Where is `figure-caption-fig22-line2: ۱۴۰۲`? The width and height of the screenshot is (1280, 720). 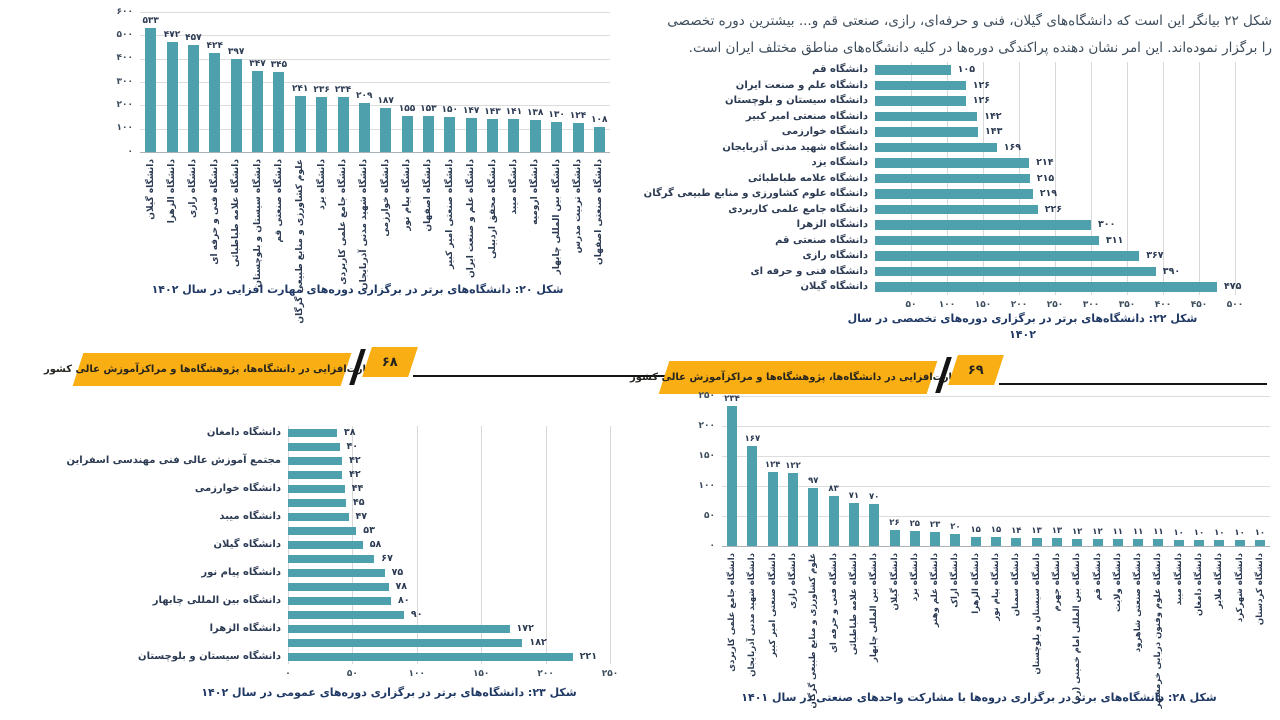
figure-caption-fig22-line2: ۱۴۰۲ is located at coordinates (1022, 334).